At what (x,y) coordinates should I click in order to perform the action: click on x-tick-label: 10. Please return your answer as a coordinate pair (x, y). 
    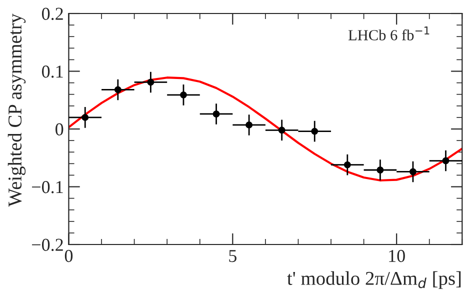
    Looking at the image, I should click on (397, 256).